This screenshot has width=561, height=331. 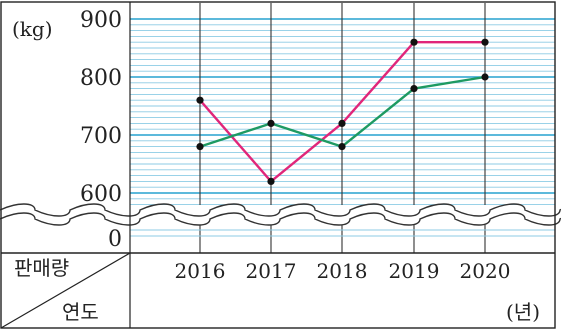 I want to click on data-point-s1-2019, so click(x=414, y=89).